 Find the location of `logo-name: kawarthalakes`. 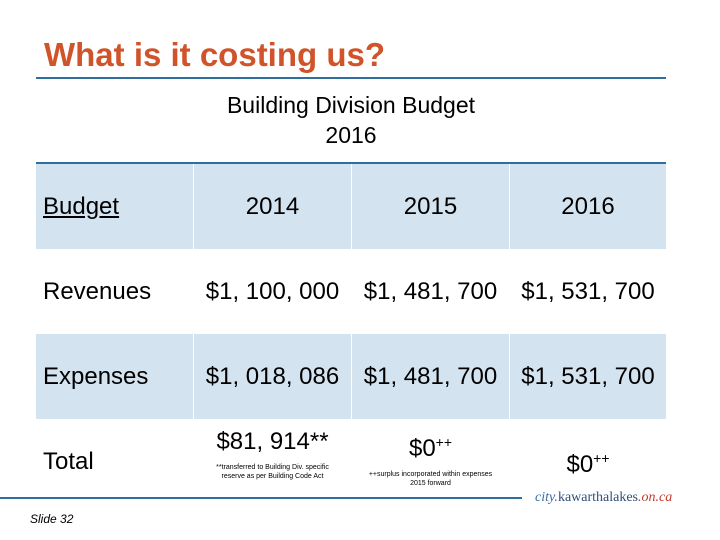

logo-name: kawarthalakes is located at coordinates (598, 497).